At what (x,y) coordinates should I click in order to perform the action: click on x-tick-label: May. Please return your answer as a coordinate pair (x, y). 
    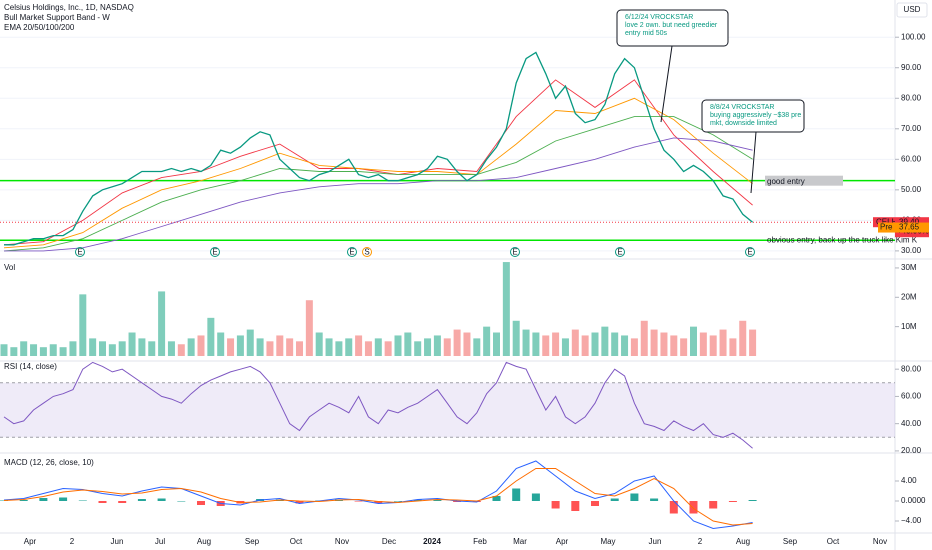
    Looking at the image, I should click on (607, 541).